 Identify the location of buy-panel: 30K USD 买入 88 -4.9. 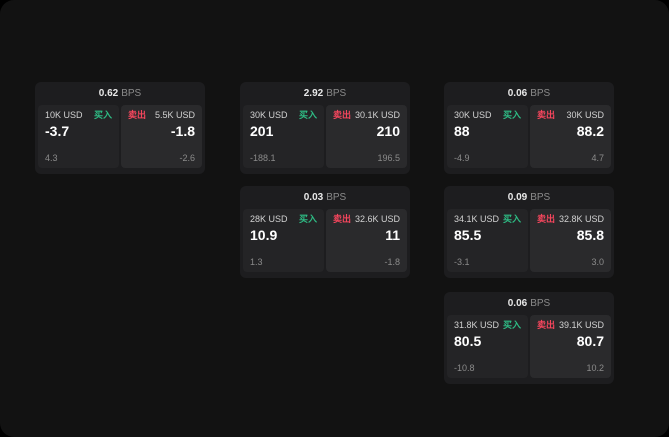
(487, 136).